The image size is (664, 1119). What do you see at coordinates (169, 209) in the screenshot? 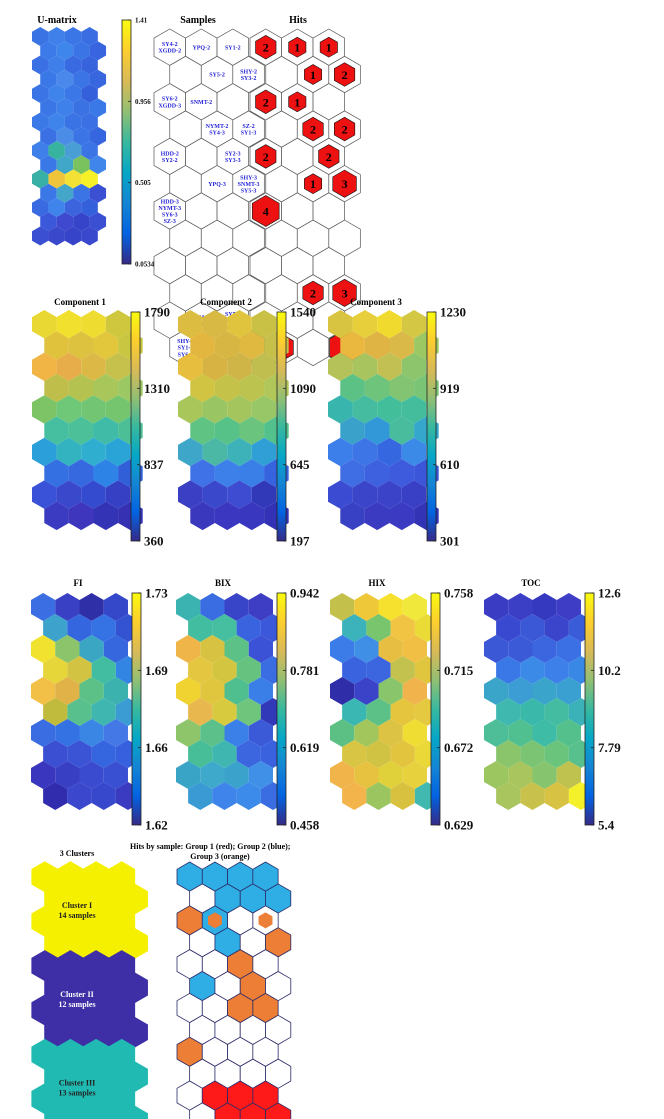
I see `sample-label: NYMT-3` at bounding box center [169, 209].